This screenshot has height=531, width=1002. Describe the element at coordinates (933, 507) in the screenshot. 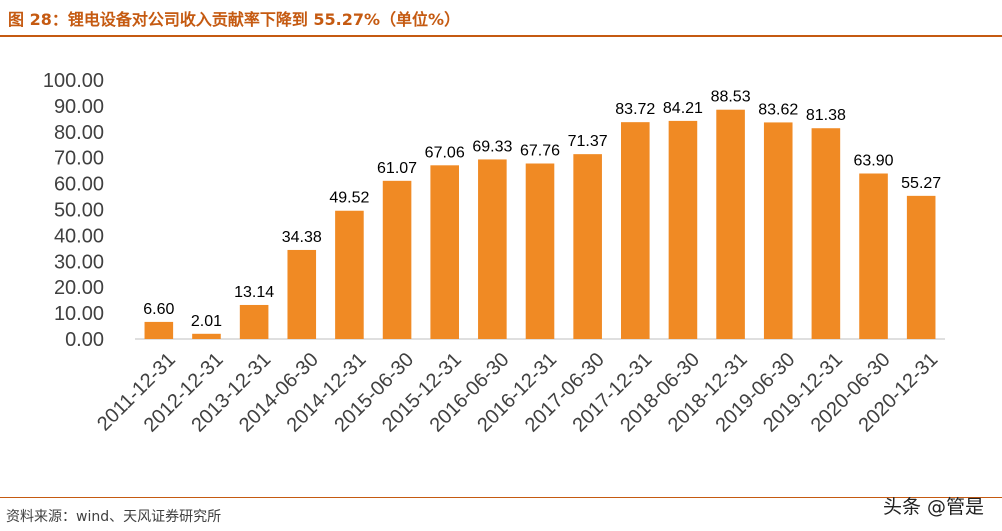

I see `watermark: 头条 @管是` at that location.